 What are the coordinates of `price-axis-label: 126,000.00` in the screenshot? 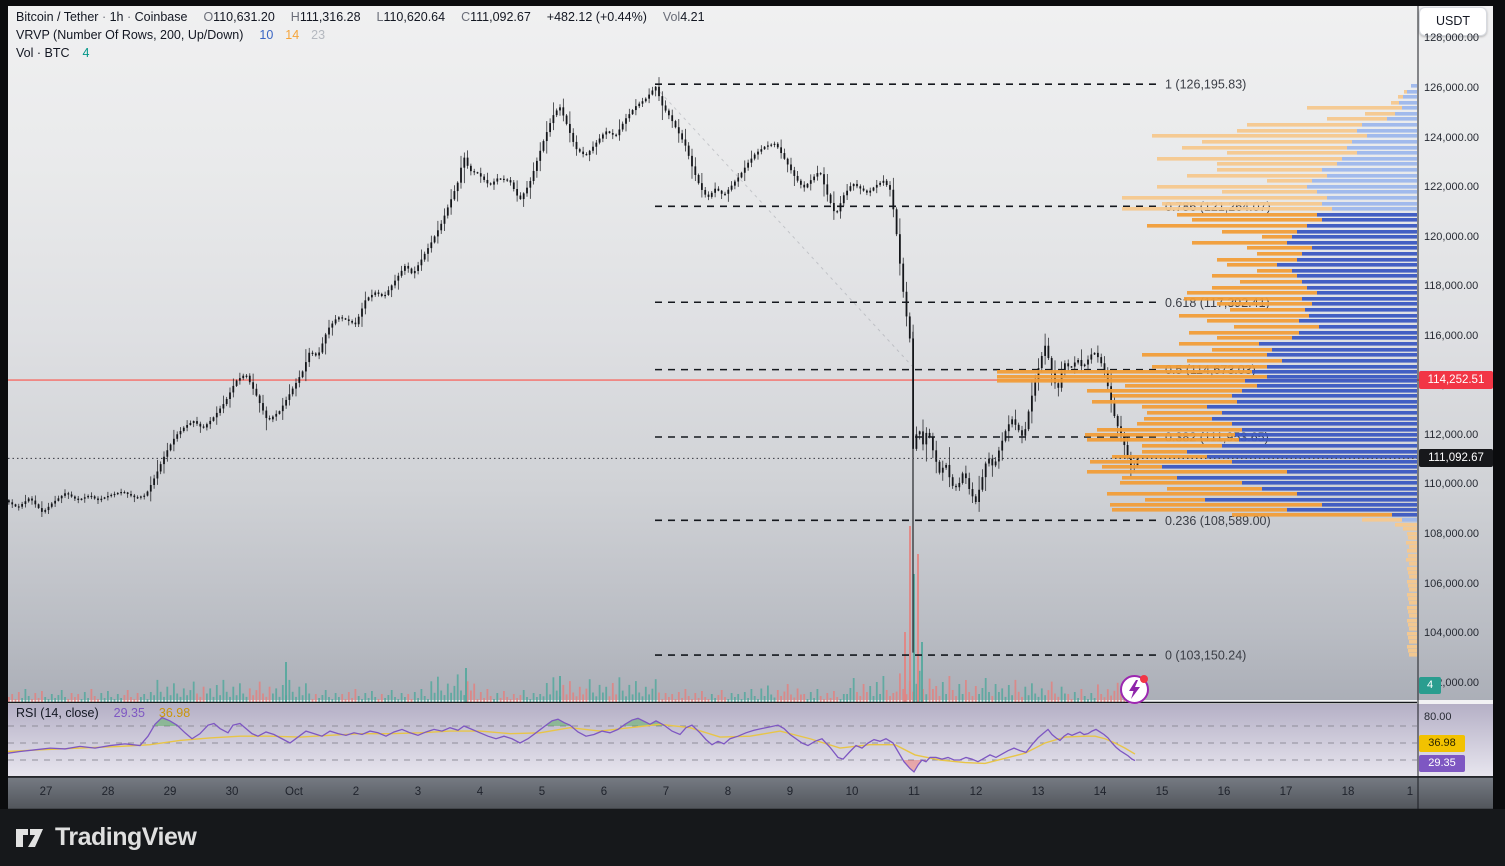 It's located at (1452, 88).